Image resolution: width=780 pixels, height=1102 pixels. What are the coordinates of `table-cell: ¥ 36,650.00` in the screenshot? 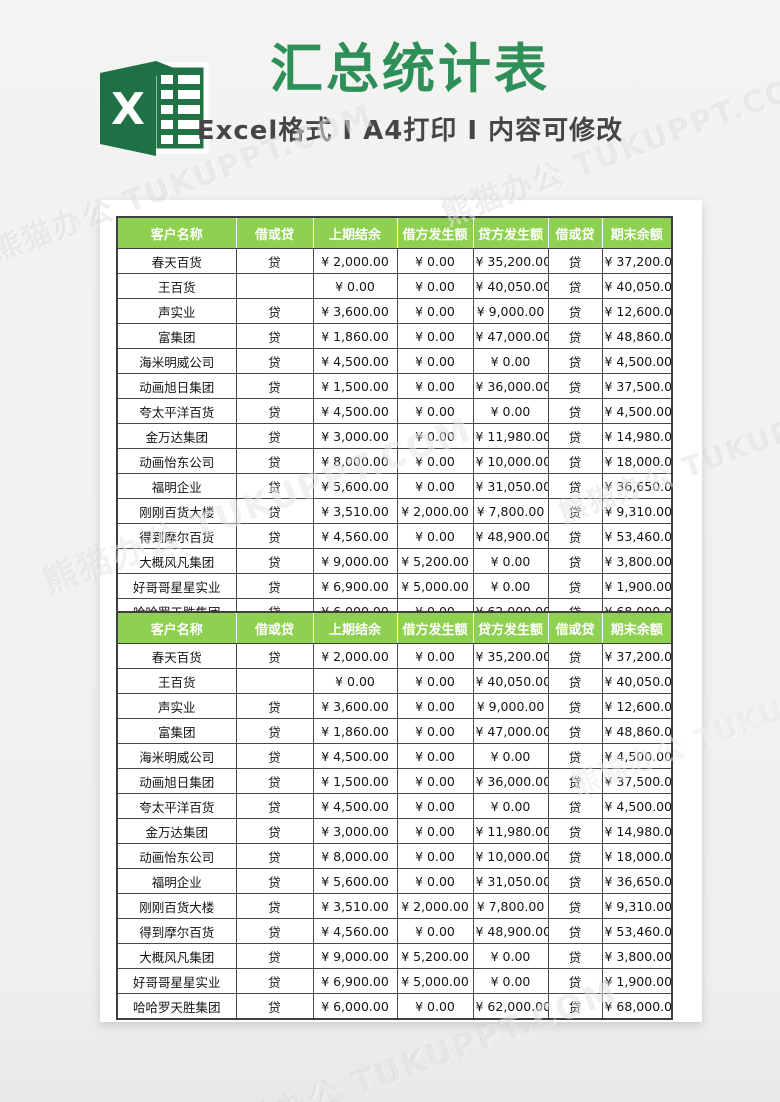 It's located at (637, 486).